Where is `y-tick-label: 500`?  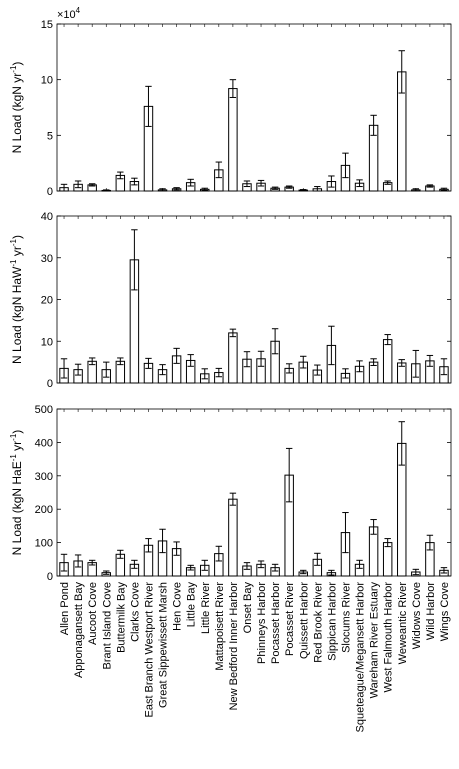
y-tick-label: 500 is located at coordinates (44, 410).